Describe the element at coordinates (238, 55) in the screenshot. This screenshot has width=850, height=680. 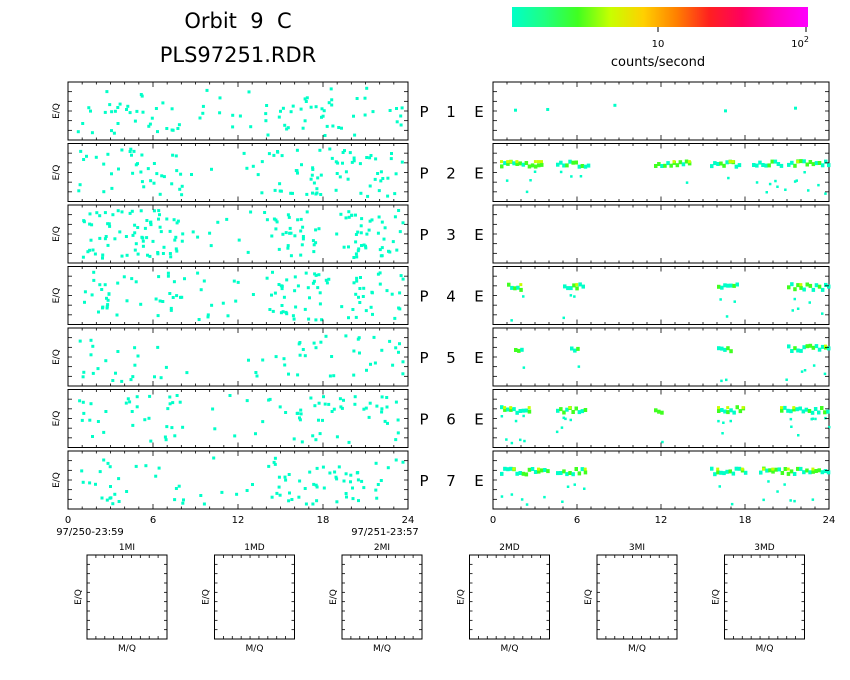
I see `title-line-2: PLS97251.RDR` at that location.